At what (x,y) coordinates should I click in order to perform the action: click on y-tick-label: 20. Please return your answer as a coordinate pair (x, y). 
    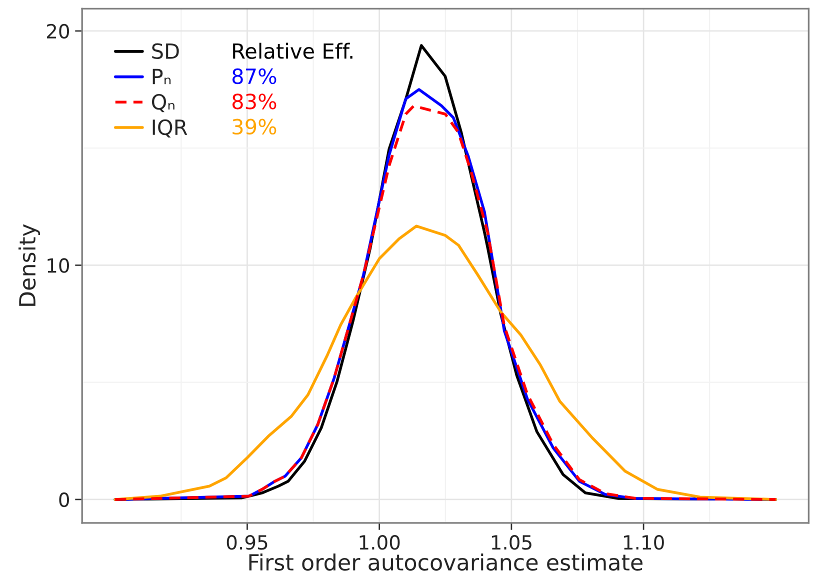
    Looking at the image, I should click on (58, 31).